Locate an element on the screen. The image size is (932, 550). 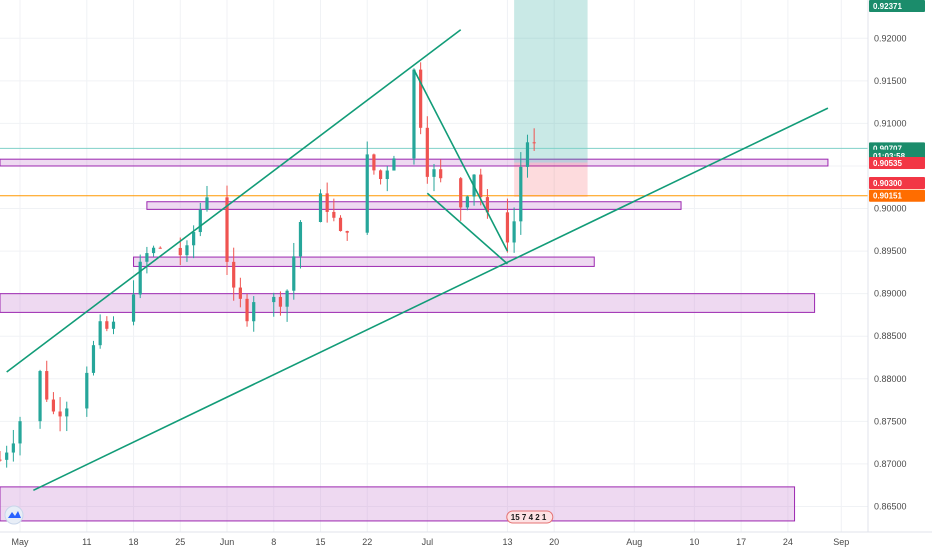
x-tick-label: Aug is located at coordinates (634, 542).